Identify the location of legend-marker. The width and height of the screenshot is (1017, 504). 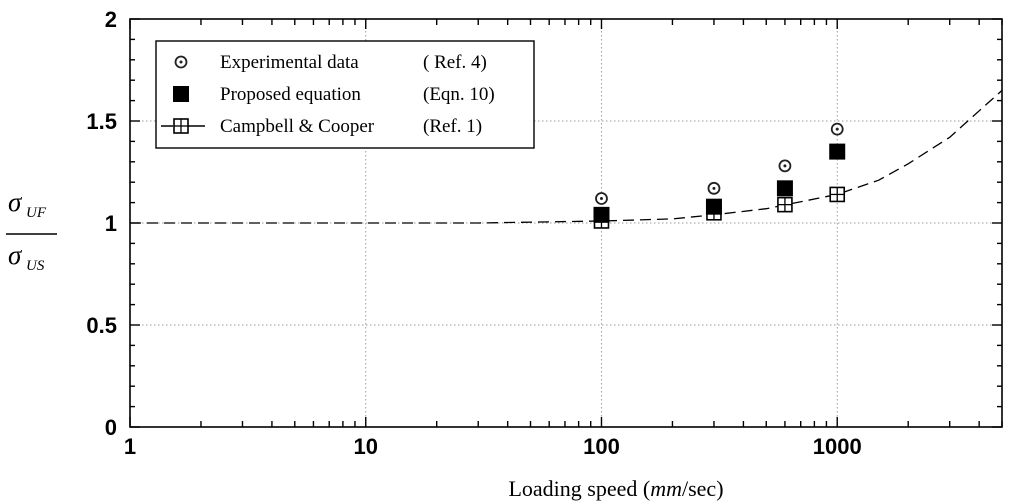
(181, 94).